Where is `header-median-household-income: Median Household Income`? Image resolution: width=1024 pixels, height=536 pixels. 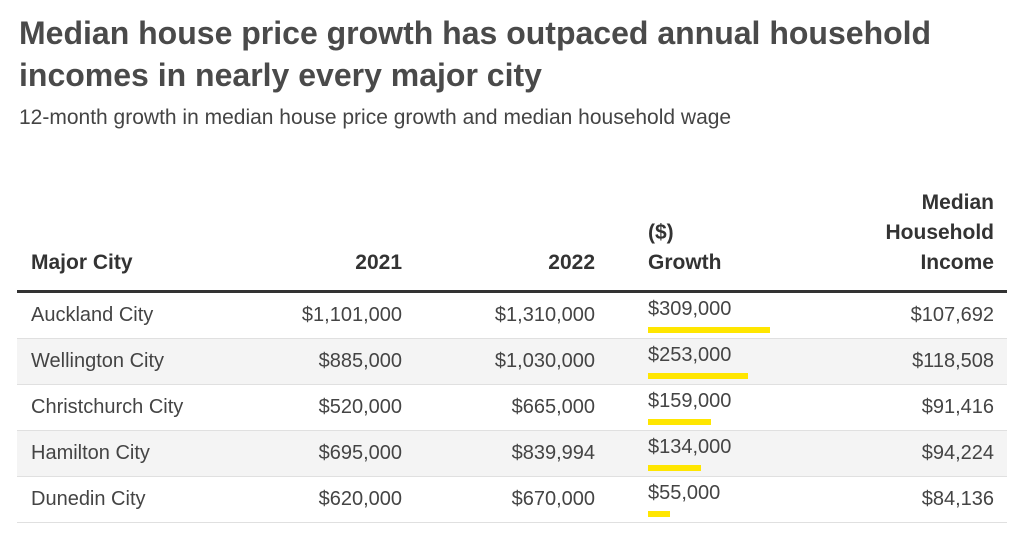 header-median-household-income: Median Household Income is located at coordinates (940, 233).